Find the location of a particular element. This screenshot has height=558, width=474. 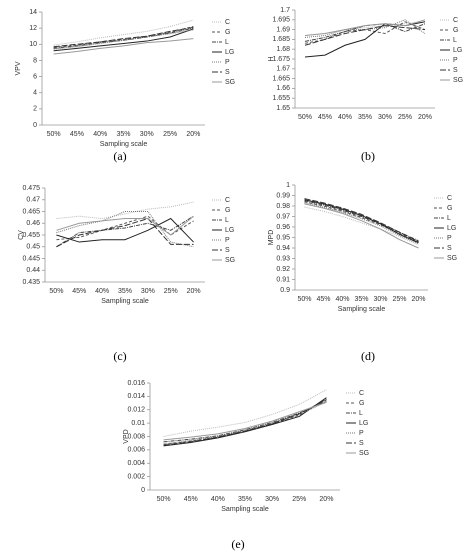

y-tick-label: 10 is located at coordinates (33, 44).